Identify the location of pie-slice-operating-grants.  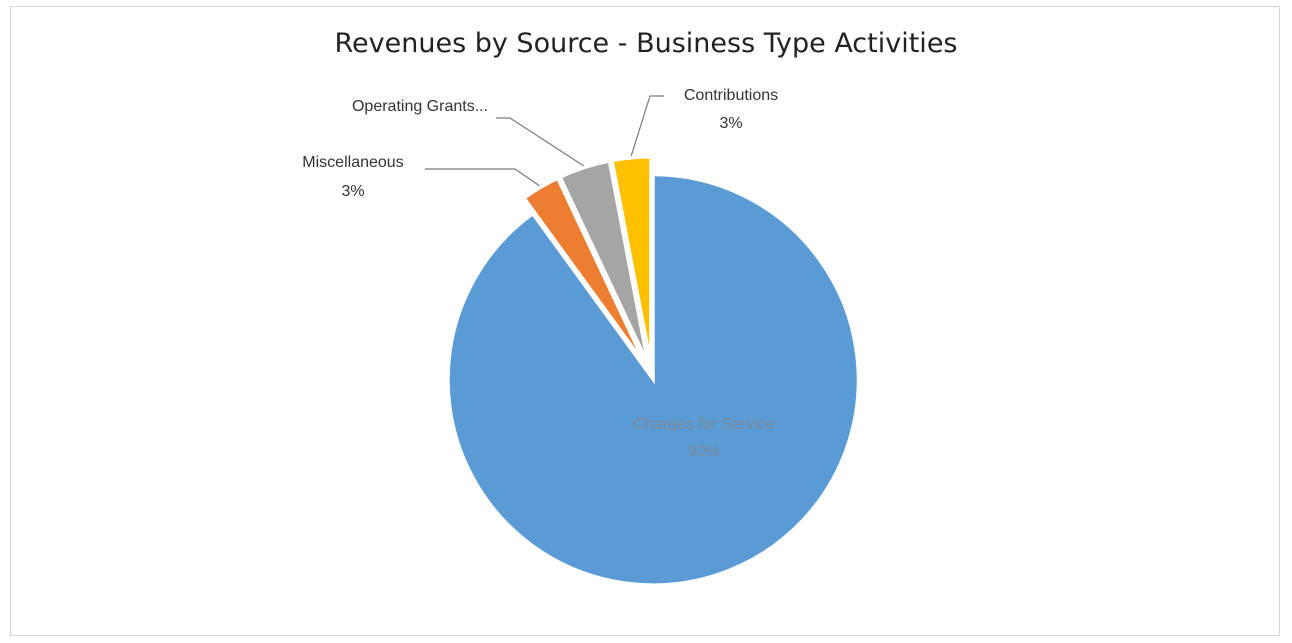
(604, 261).